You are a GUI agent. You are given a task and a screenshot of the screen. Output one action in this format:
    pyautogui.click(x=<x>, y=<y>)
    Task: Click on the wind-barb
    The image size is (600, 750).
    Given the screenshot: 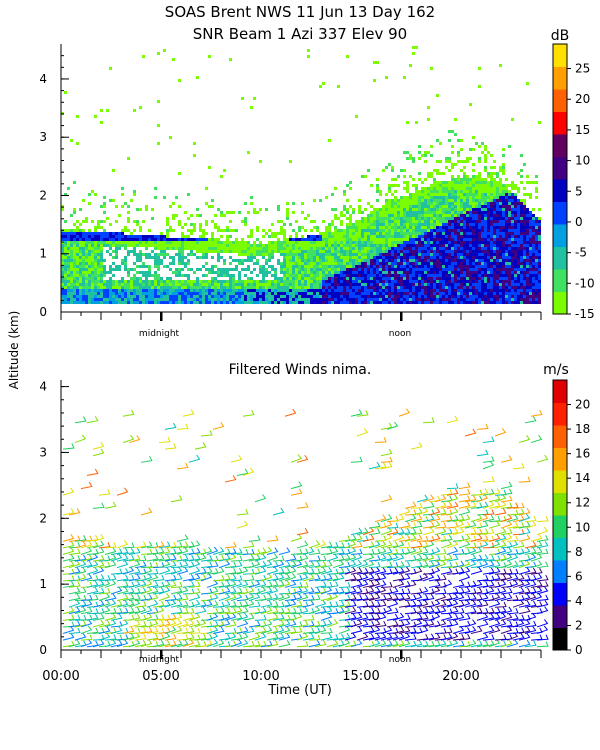 What is the action you would take?
    pyautogui.click(x=68, y=578)
    